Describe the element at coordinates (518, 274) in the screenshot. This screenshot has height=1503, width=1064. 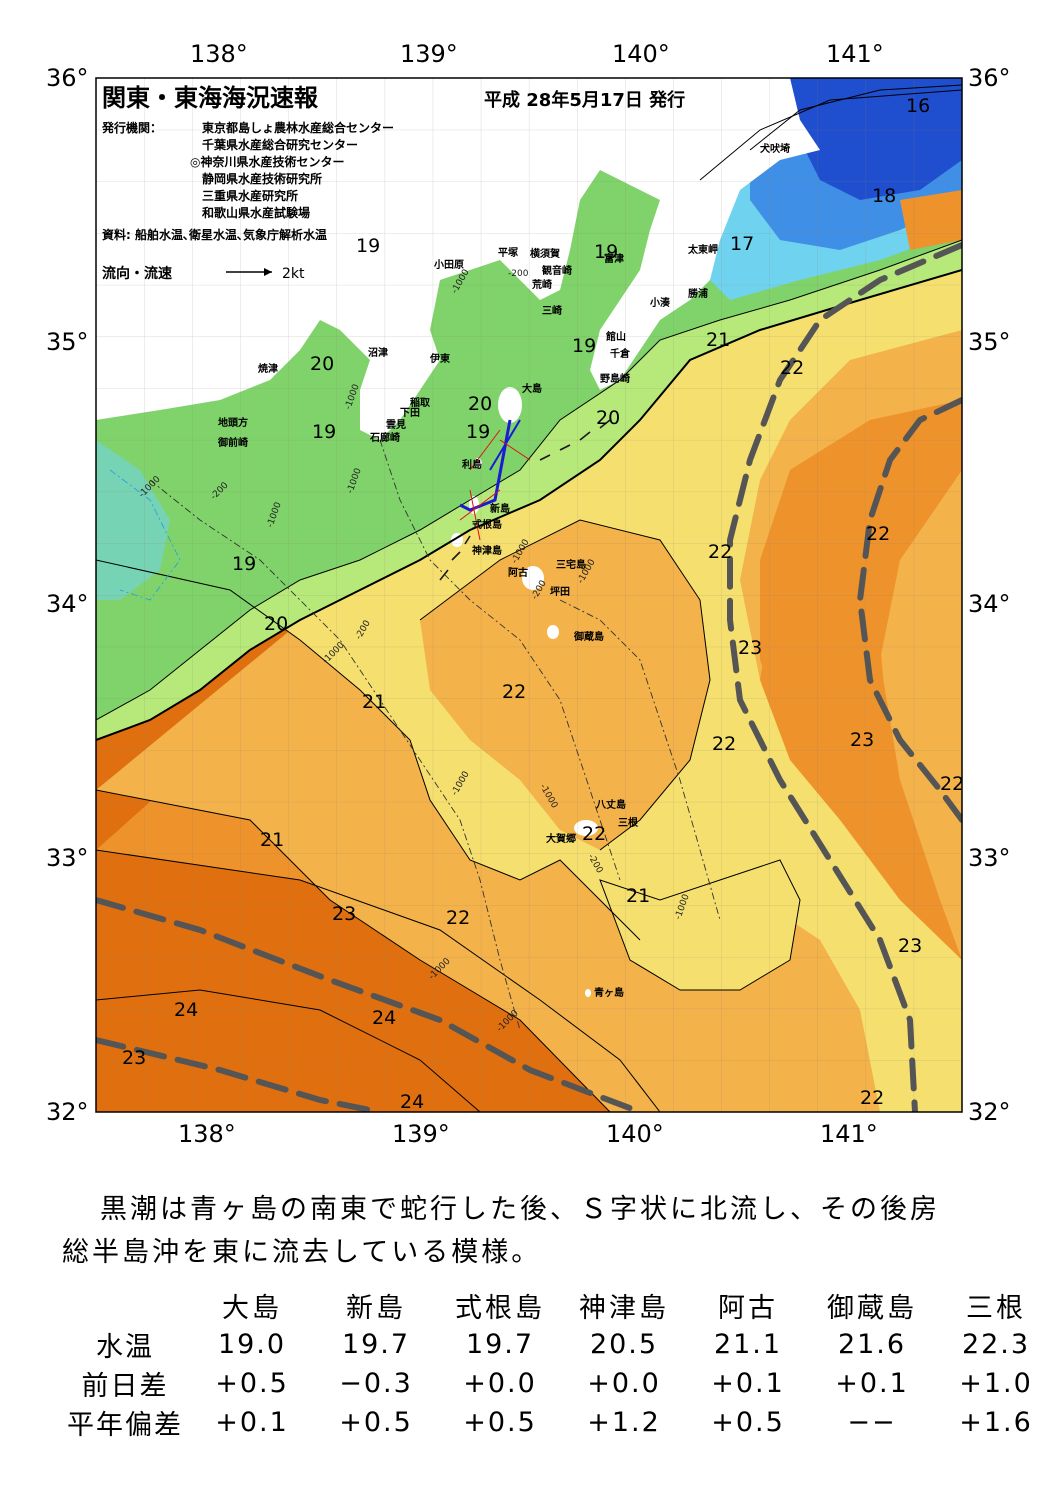
I see `depth-label: -200` at that location.